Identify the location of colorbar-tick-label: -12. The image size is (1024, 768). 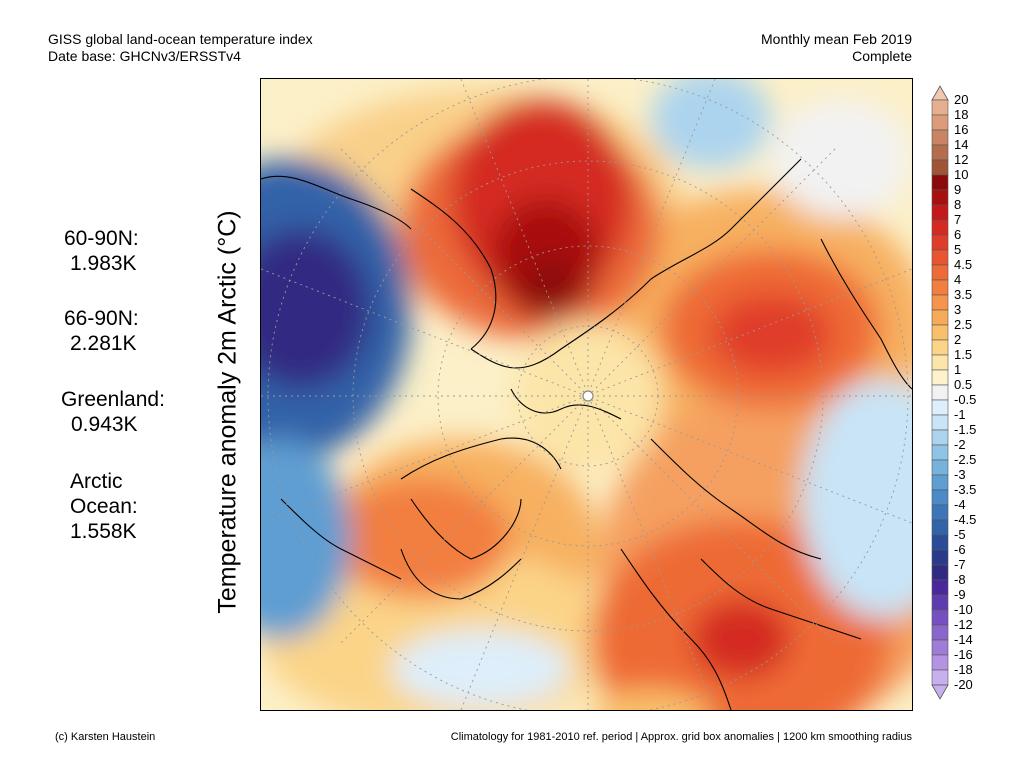
(963, 624).